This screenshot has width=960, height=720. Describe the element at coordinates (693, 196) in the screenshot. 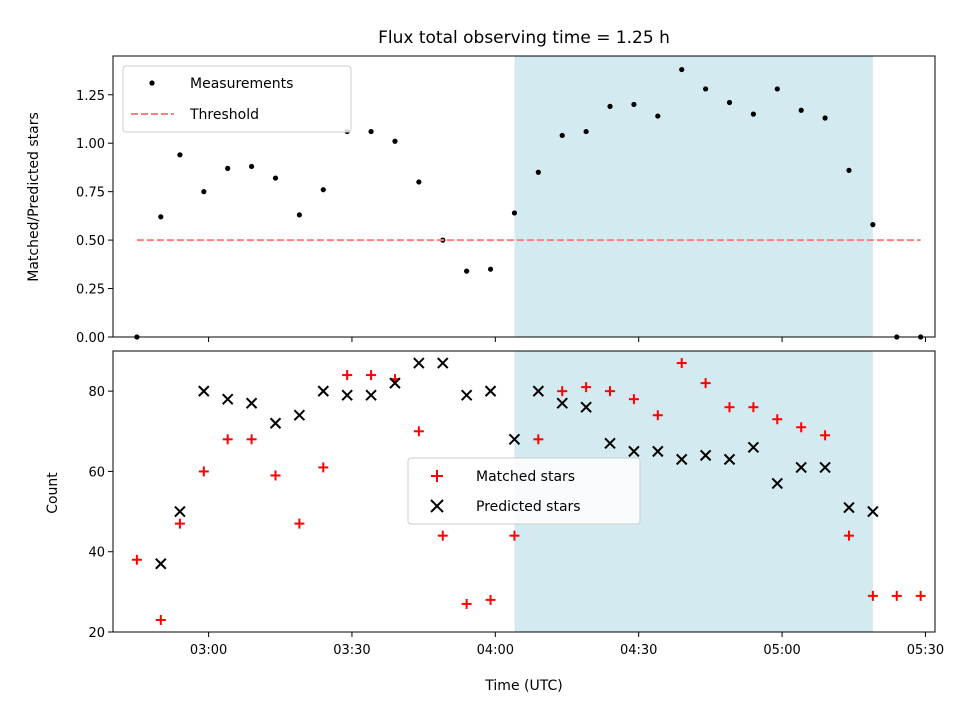

I see `top-shaded-span` at that location.